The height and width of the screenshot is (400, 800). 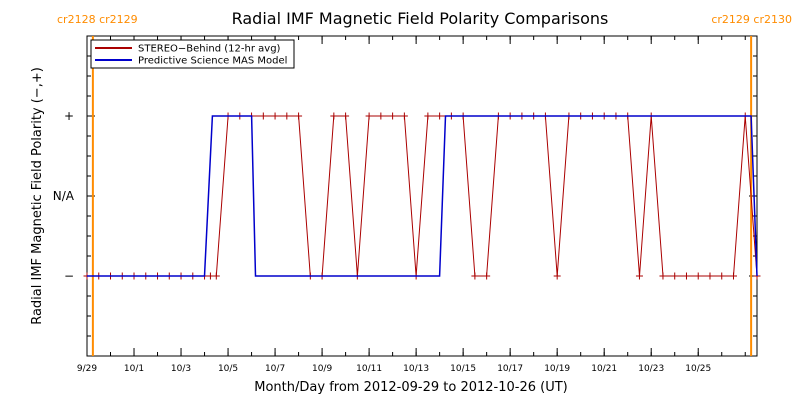 What do you see at coordinates (87, 369) in the screenshot?
I see `x-tick-label: 9/29` at bounding box center [87, 369].